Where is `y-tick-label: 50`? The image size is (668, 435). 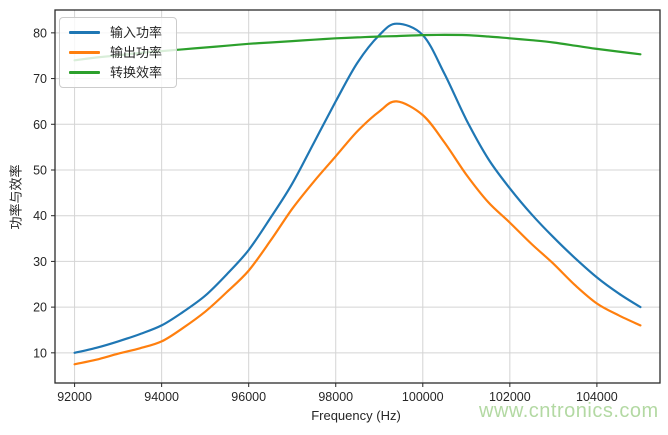 y-tick-label: 50 is located at coordinates (40, 170).